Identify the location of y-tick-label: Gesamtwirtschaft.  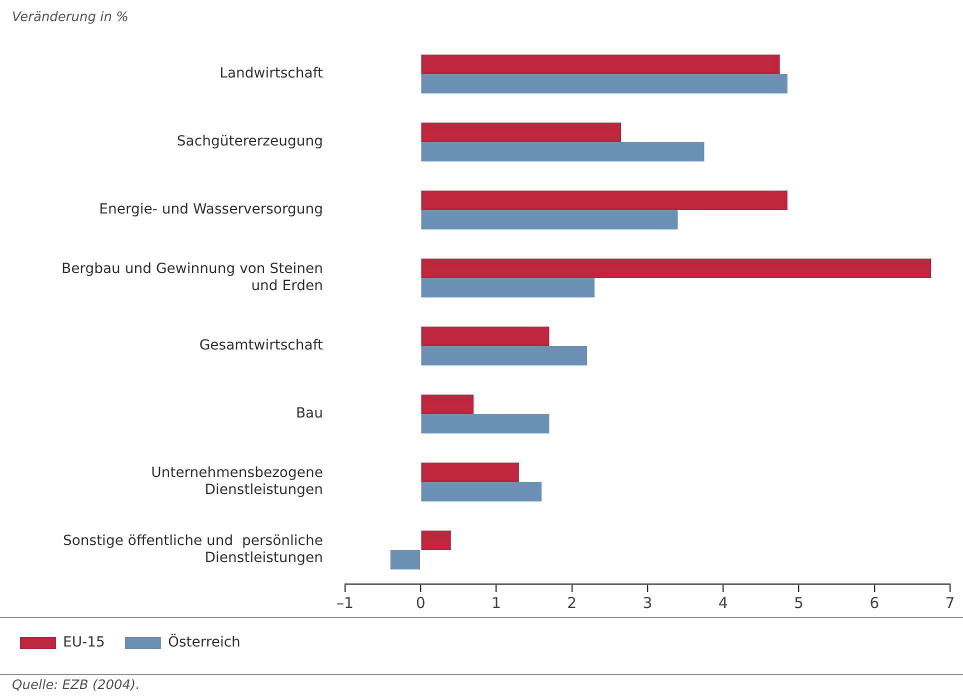
(261, 346).